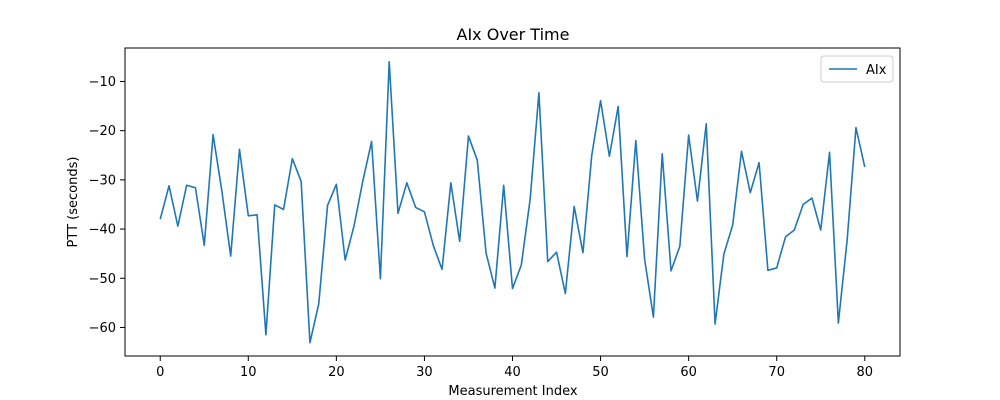 Image resolution: width=1000 pixels, height=400 pixels. What do you see at coordinates (512, 391) in the screenshot?
I see `x-axis-title: Measurement Index` at bounding box center [512, 391].